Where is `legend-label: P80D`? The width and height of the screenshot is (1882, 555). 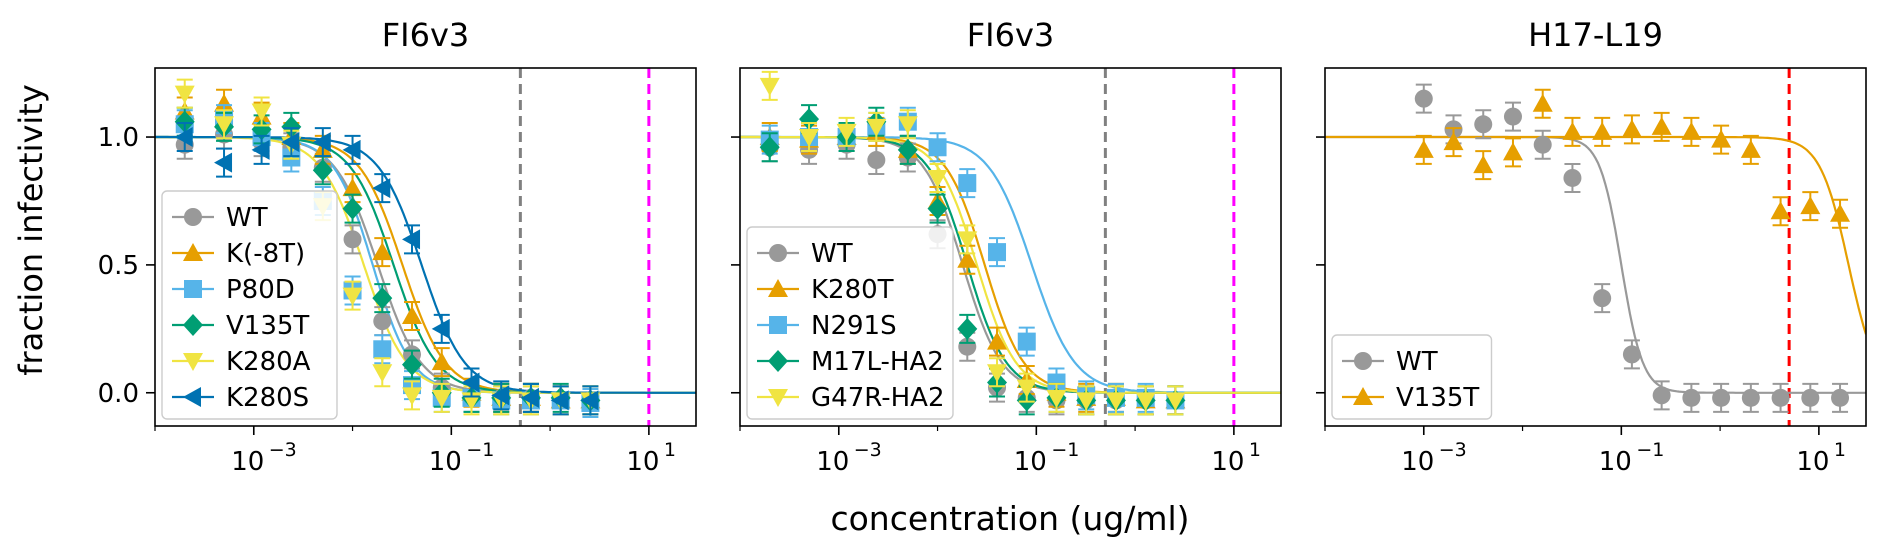
legend-label: P80D is located at coordinates (260, 290).